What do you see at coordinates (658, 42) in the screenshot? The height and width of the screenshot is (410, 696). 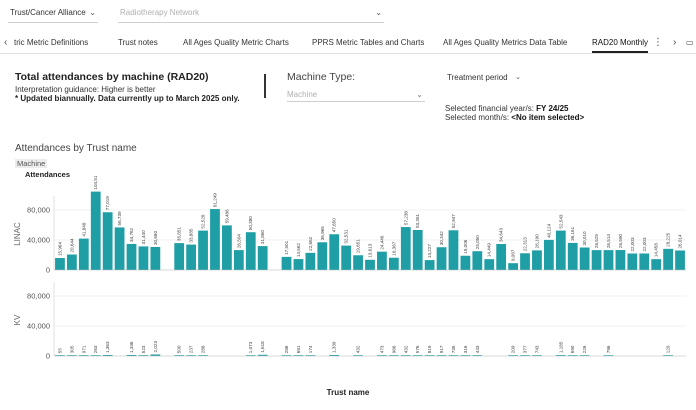 I see `more-options-icon: ⋮` at bounding box center [658, 42].